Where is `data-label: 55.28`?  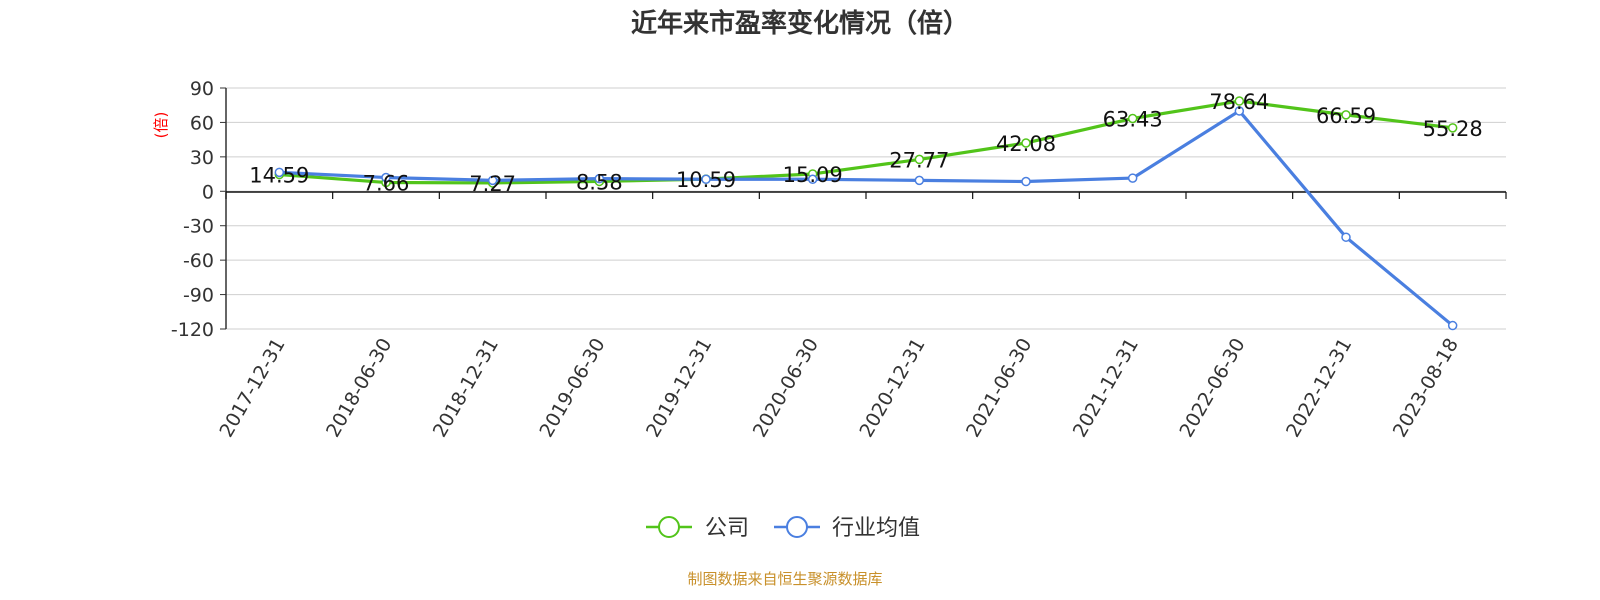
data-label: 55.28 is located at coordinates (1453, 129).